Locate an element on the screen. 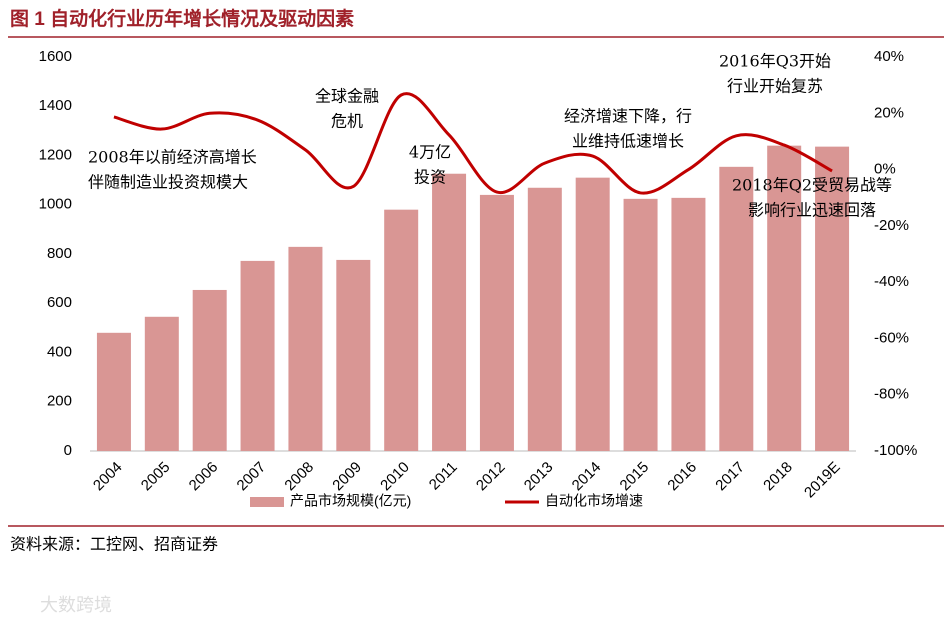  annotation: 业维持低速增长 is located at coordinates (628, 141).